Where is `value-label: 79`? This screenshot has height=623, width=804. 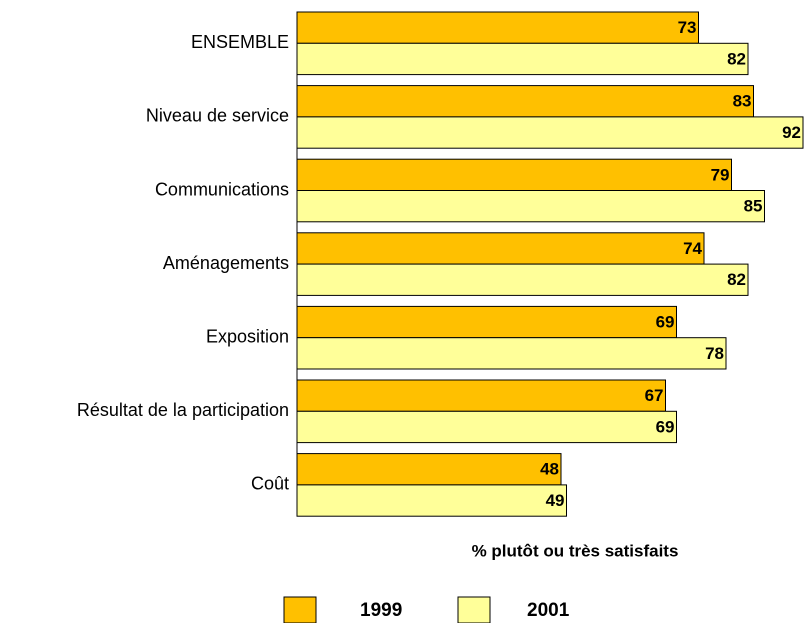 value-label: 79 is located at coordinates (720, 174).